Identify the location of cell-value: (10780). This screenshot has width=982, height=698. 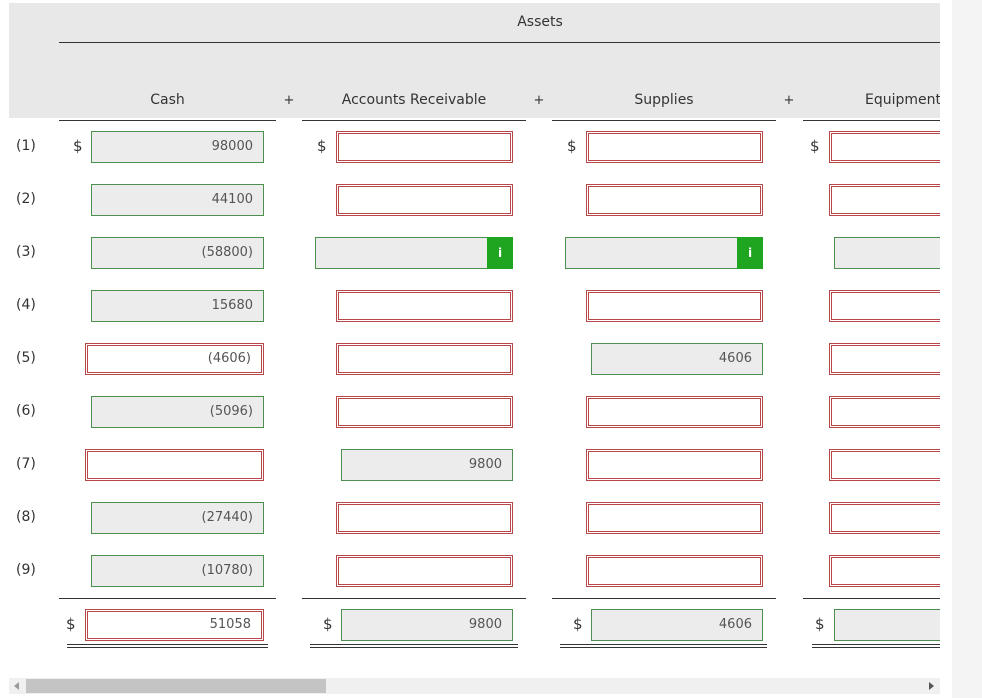
(227, 570).